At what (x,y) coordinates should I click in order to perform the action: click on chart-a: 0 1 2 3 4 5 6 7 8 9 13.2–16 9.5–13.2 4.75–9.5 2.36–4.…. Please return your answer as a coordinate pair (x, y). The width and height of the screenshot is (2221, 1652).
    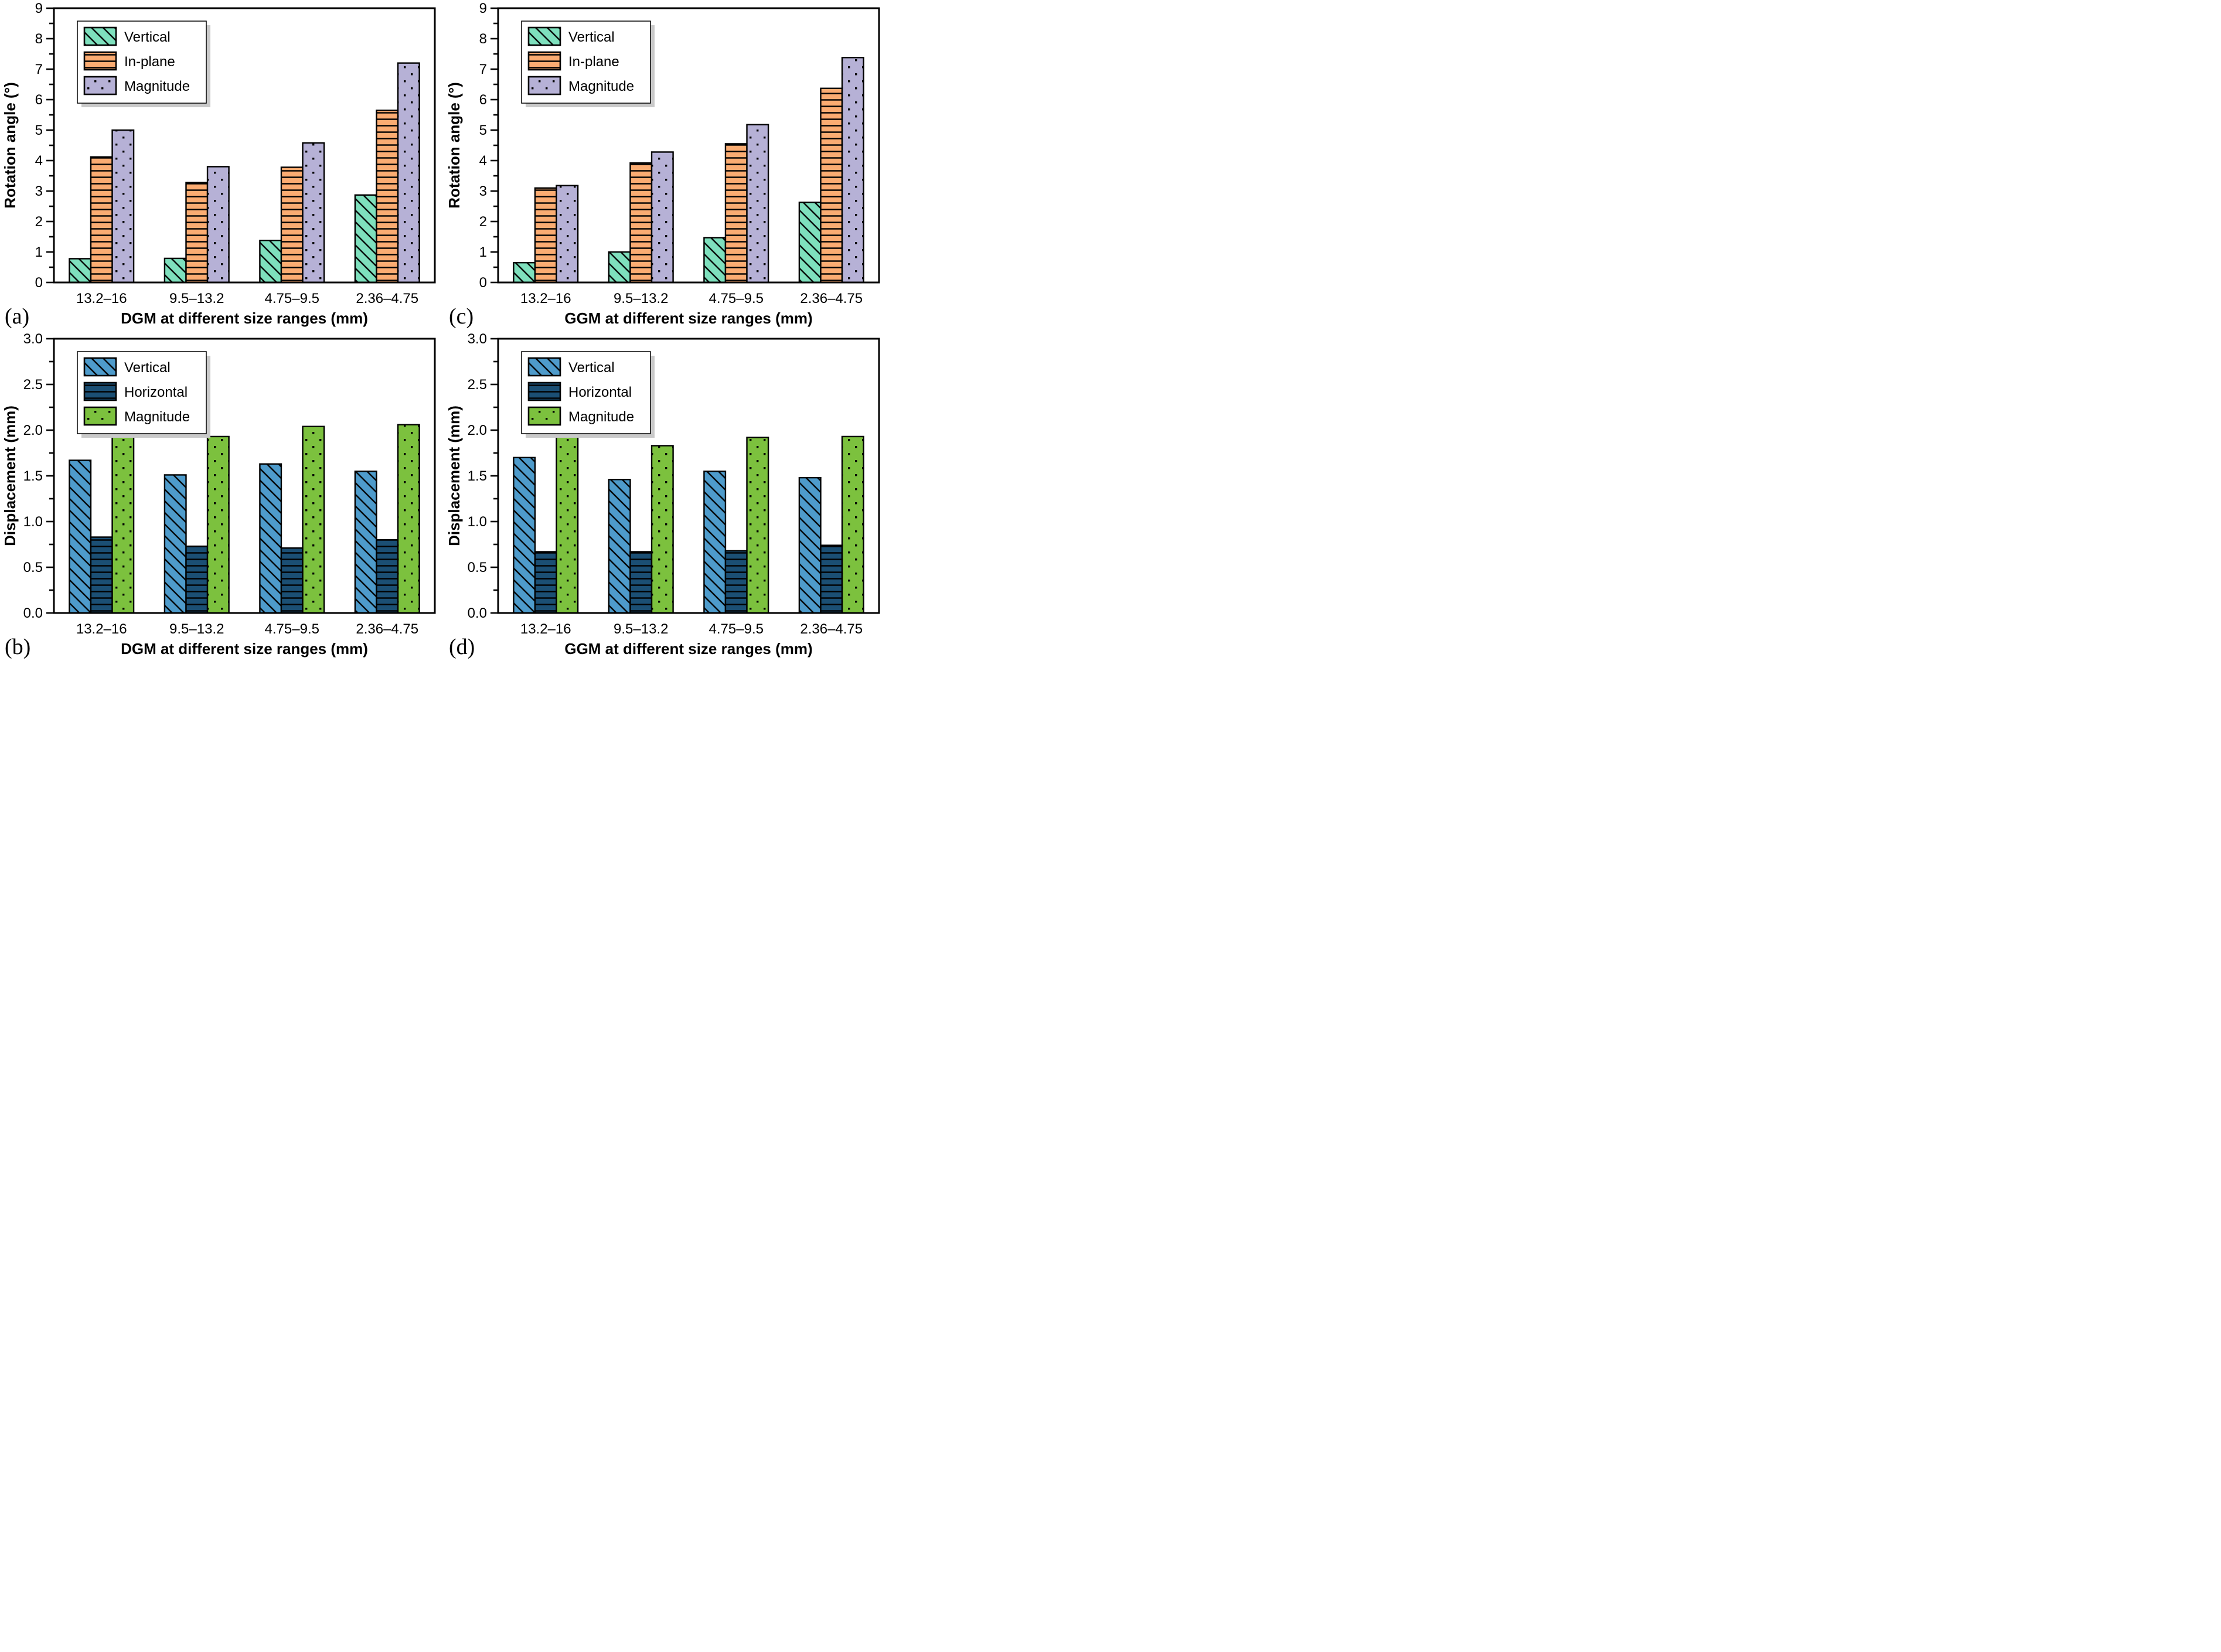
    Looking at the image, I should click on (219, 165).